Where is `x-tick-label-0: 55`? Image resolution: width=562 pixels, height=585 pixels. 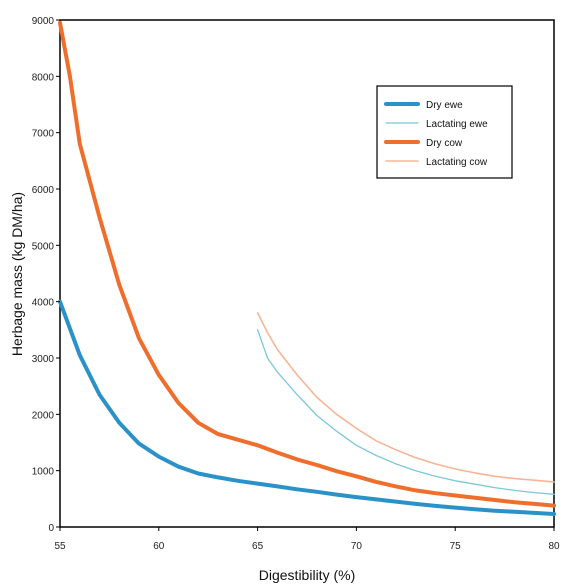
x-tick-label-0: 55 is located at coordinates (60, 546).